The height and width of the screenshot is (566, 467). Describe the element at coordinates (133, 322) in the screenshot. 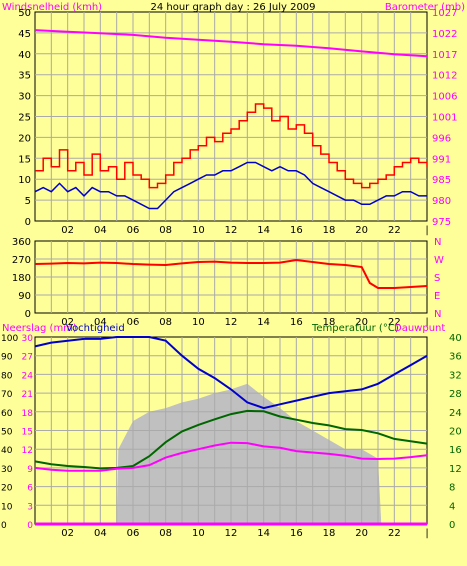

I see `x-tick-label-2: 06` at that location.